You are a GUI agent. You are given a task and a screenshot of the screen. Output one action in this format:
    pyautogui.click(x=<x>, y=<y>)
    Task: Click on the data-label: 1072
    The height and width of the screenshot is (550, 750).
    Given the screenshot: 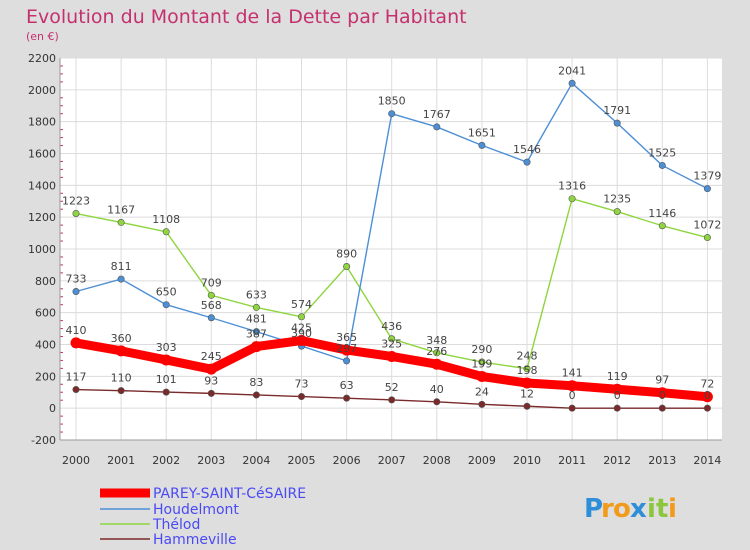 What is the action you would take?
    pyautogui.click(x=707, y=225)
    